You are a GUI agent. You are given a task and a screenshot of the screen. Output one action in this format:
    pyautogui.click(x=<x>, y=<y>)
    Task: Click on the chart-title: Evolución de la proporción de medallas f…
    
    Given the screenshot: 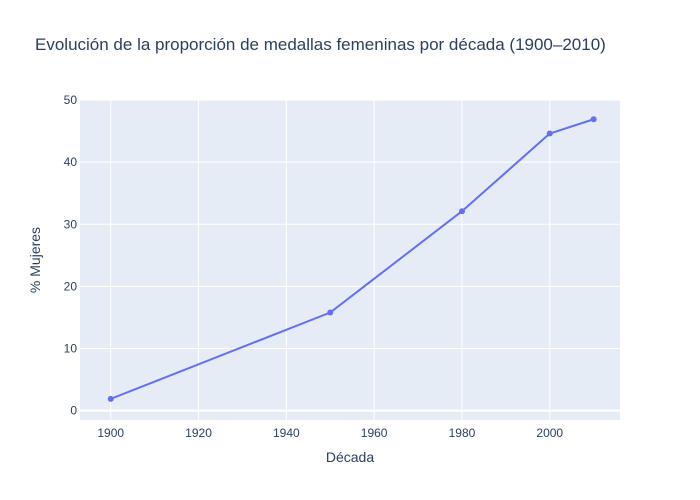 What is the action you would take?
    pyautogui.click(x=320, y=44)
    